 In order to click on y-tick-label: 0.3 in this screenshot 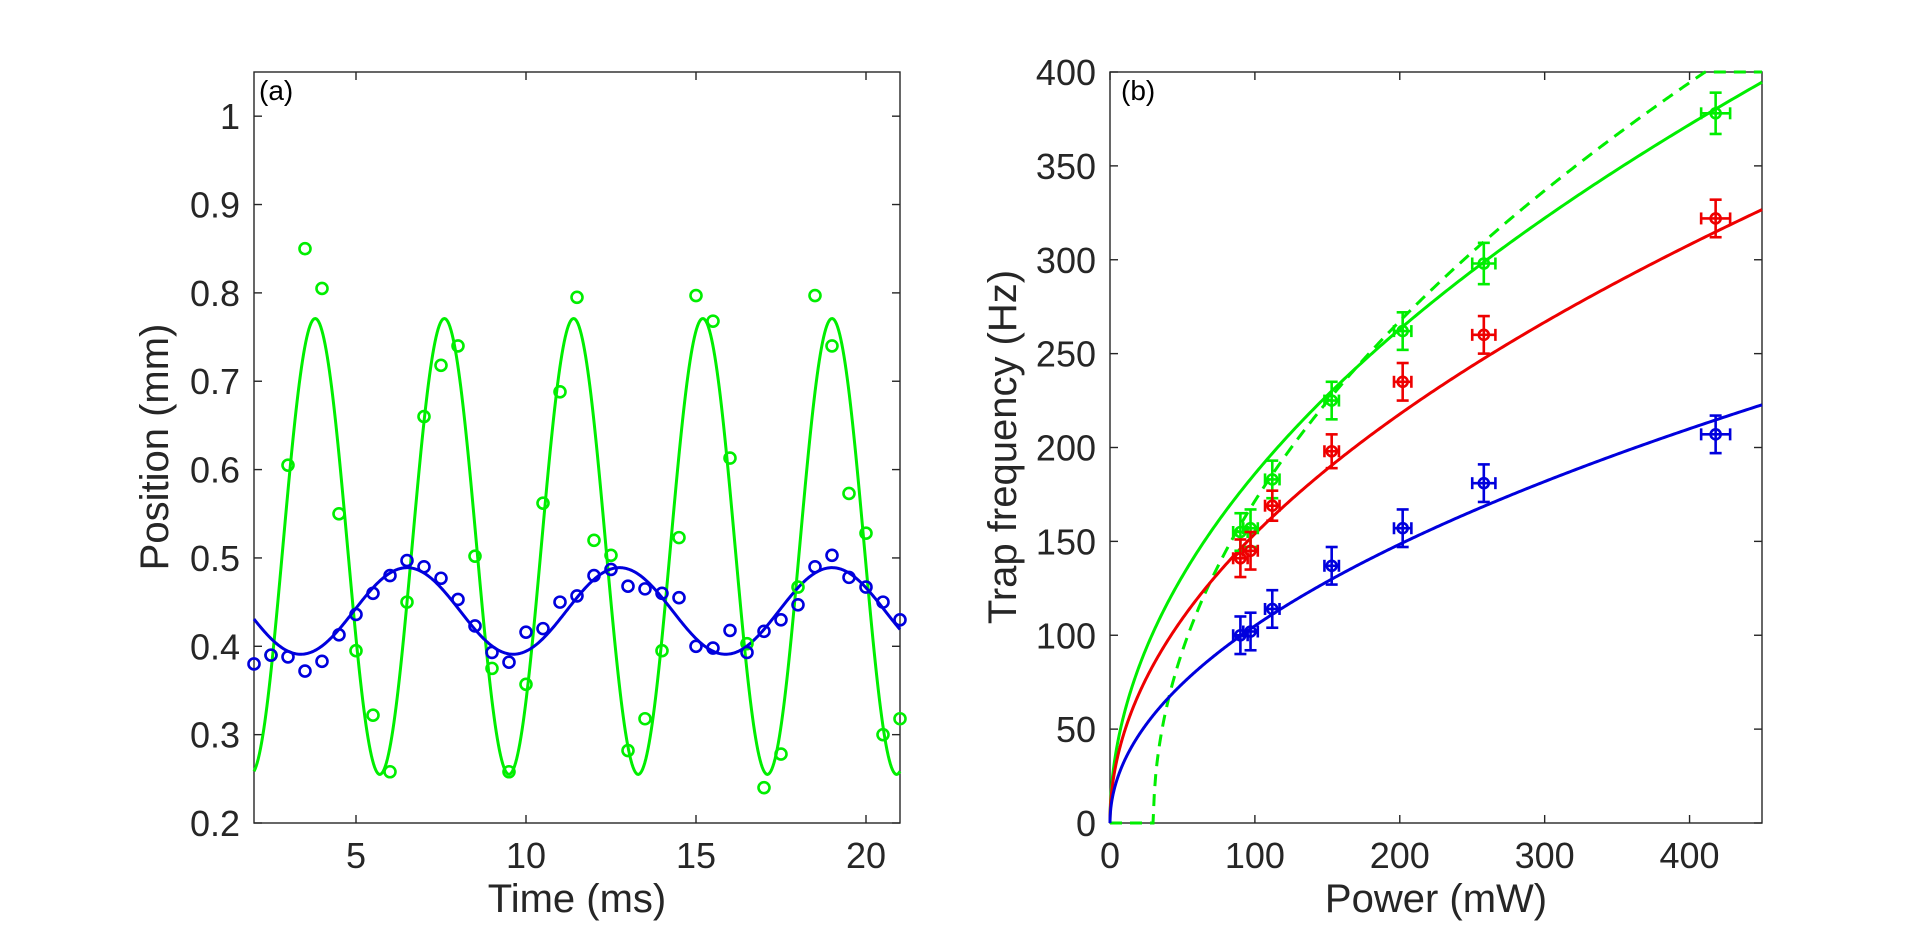, I will do `click(215, 735)`.